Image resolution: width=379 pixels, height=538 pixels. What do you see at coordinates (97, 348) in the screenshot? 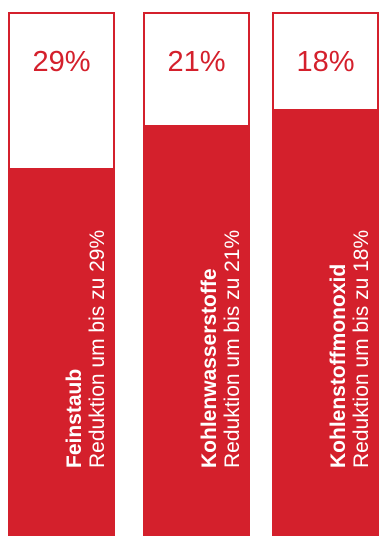
I see `bar-description: Reduktion um bis zu 29%` at bounding box center [97, 348].